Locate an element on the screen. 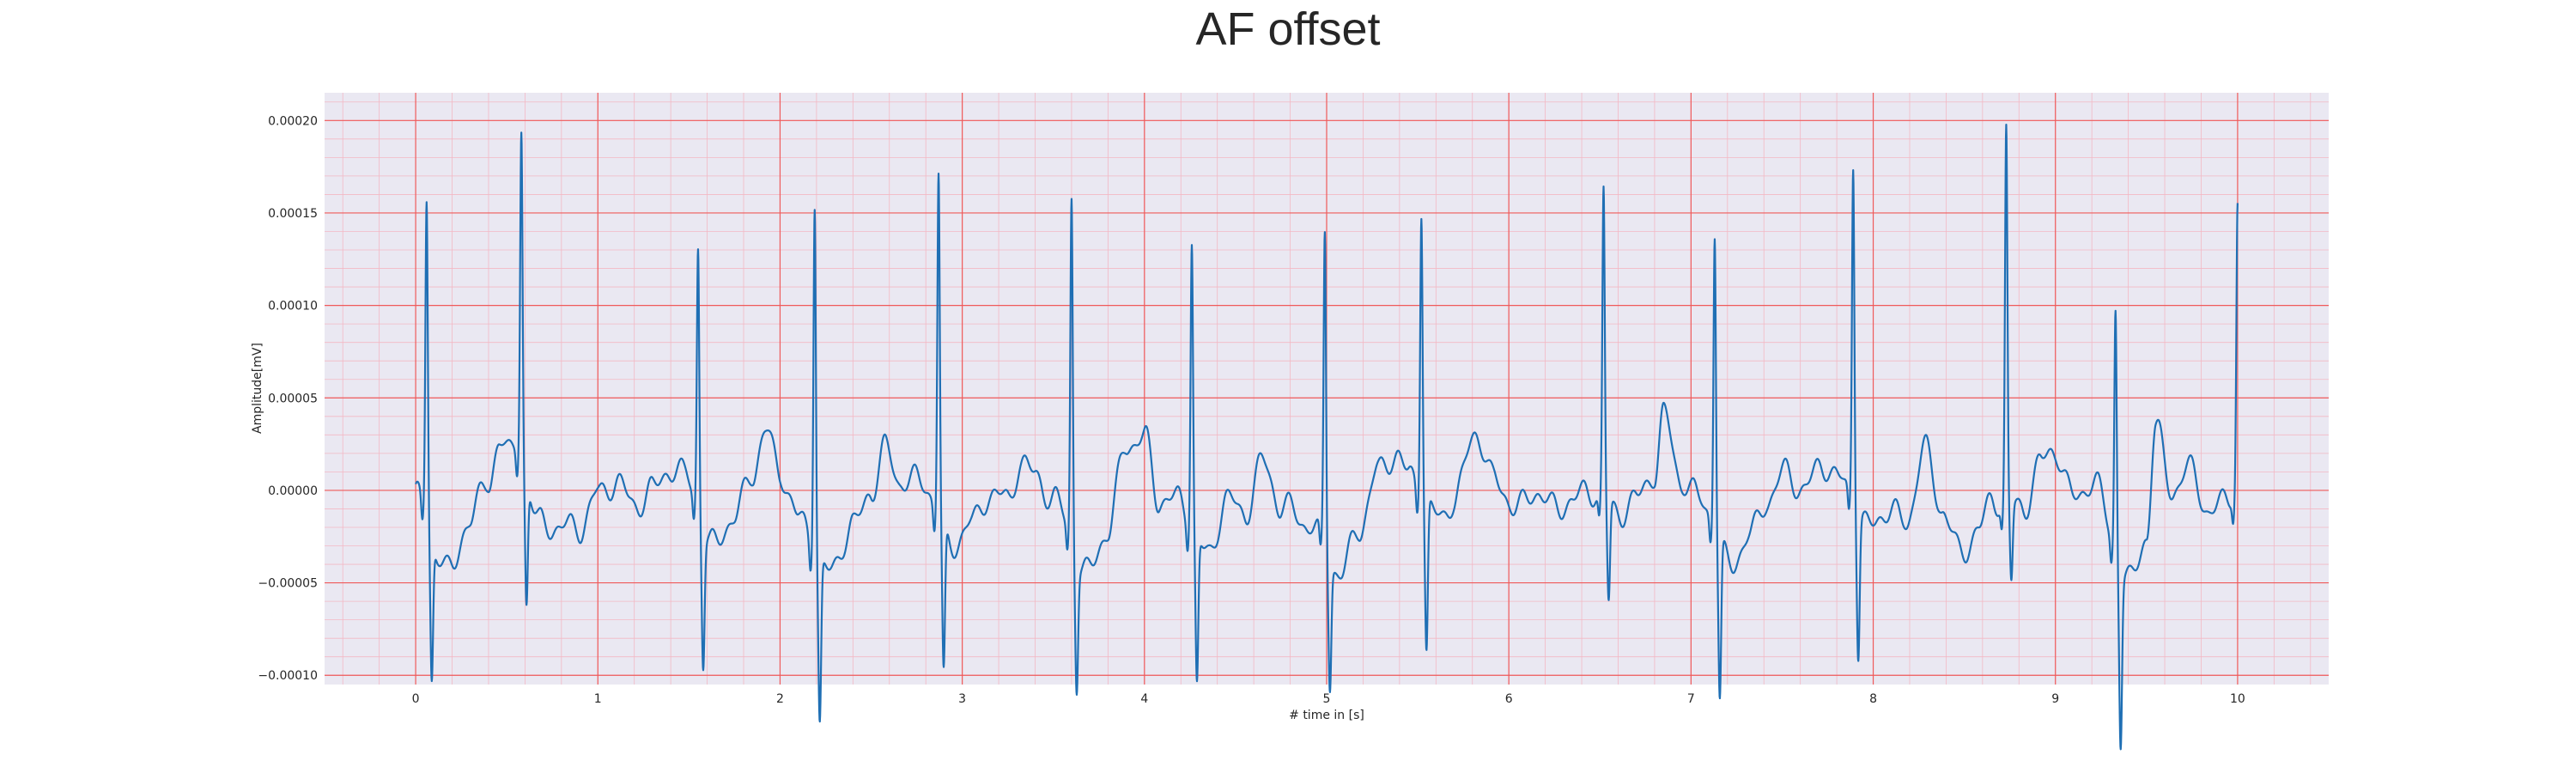 Image resolution: width=2576 pixels, height=773 pixels. y-tick-label: −0.00005 is located at coordinates (288, 584).